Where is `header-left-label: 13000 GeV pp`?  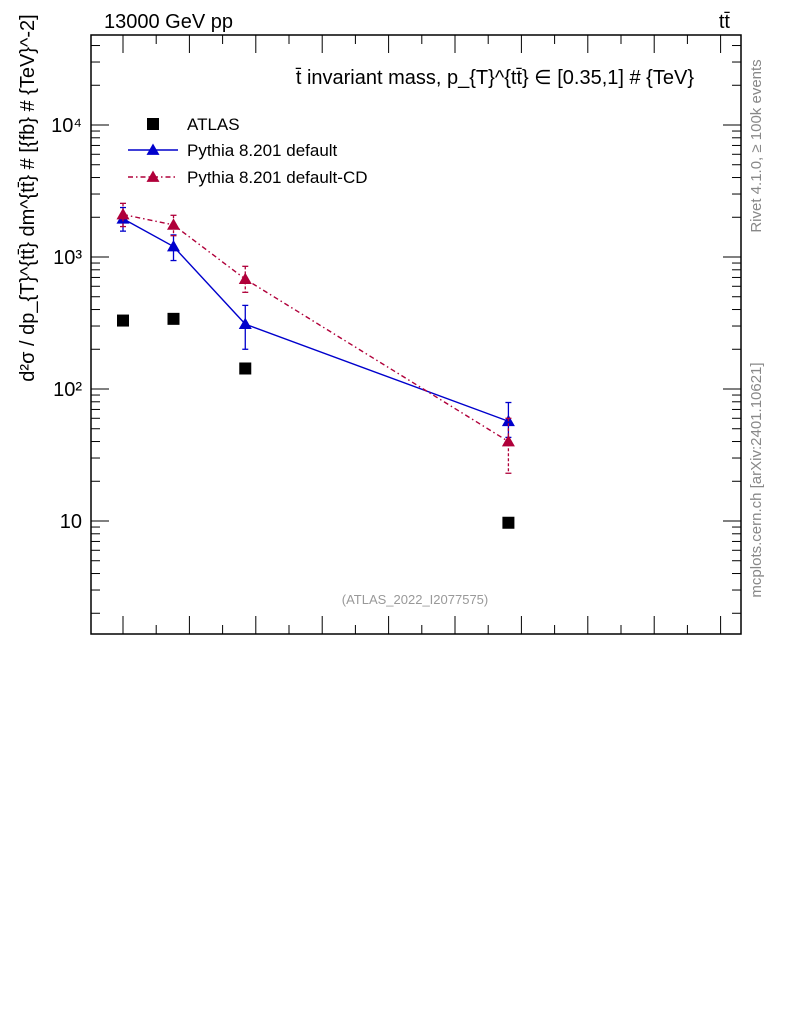 header-left-label: 13000 GeV pp is located at coordinates (168, 22).